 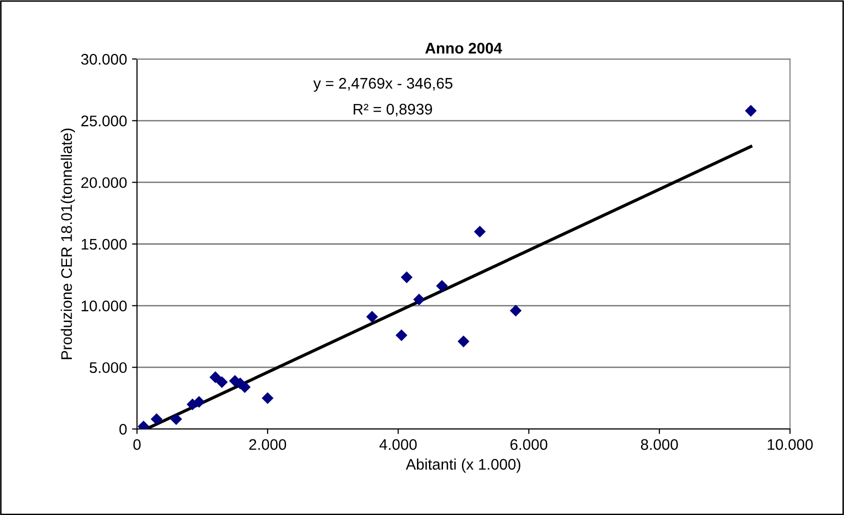 What do you see at coordinates (104, 182) in the screenshot?
I see `y-tick-label: 20.000` at bounding box center [104, 182].